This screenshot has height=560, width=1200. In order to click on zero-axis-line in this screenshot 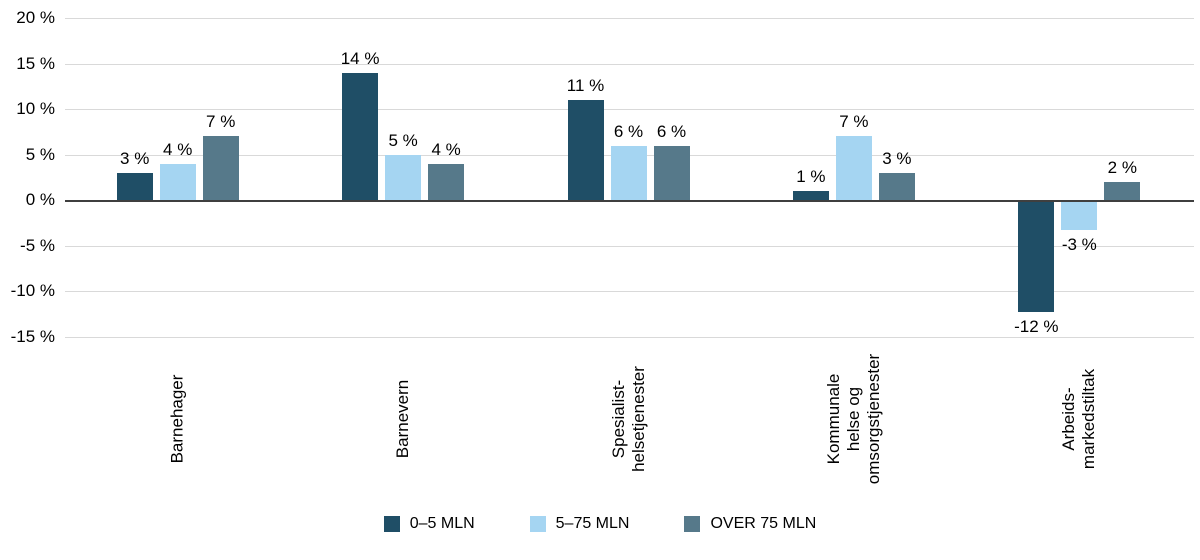, I will do `click(629, 201)`.